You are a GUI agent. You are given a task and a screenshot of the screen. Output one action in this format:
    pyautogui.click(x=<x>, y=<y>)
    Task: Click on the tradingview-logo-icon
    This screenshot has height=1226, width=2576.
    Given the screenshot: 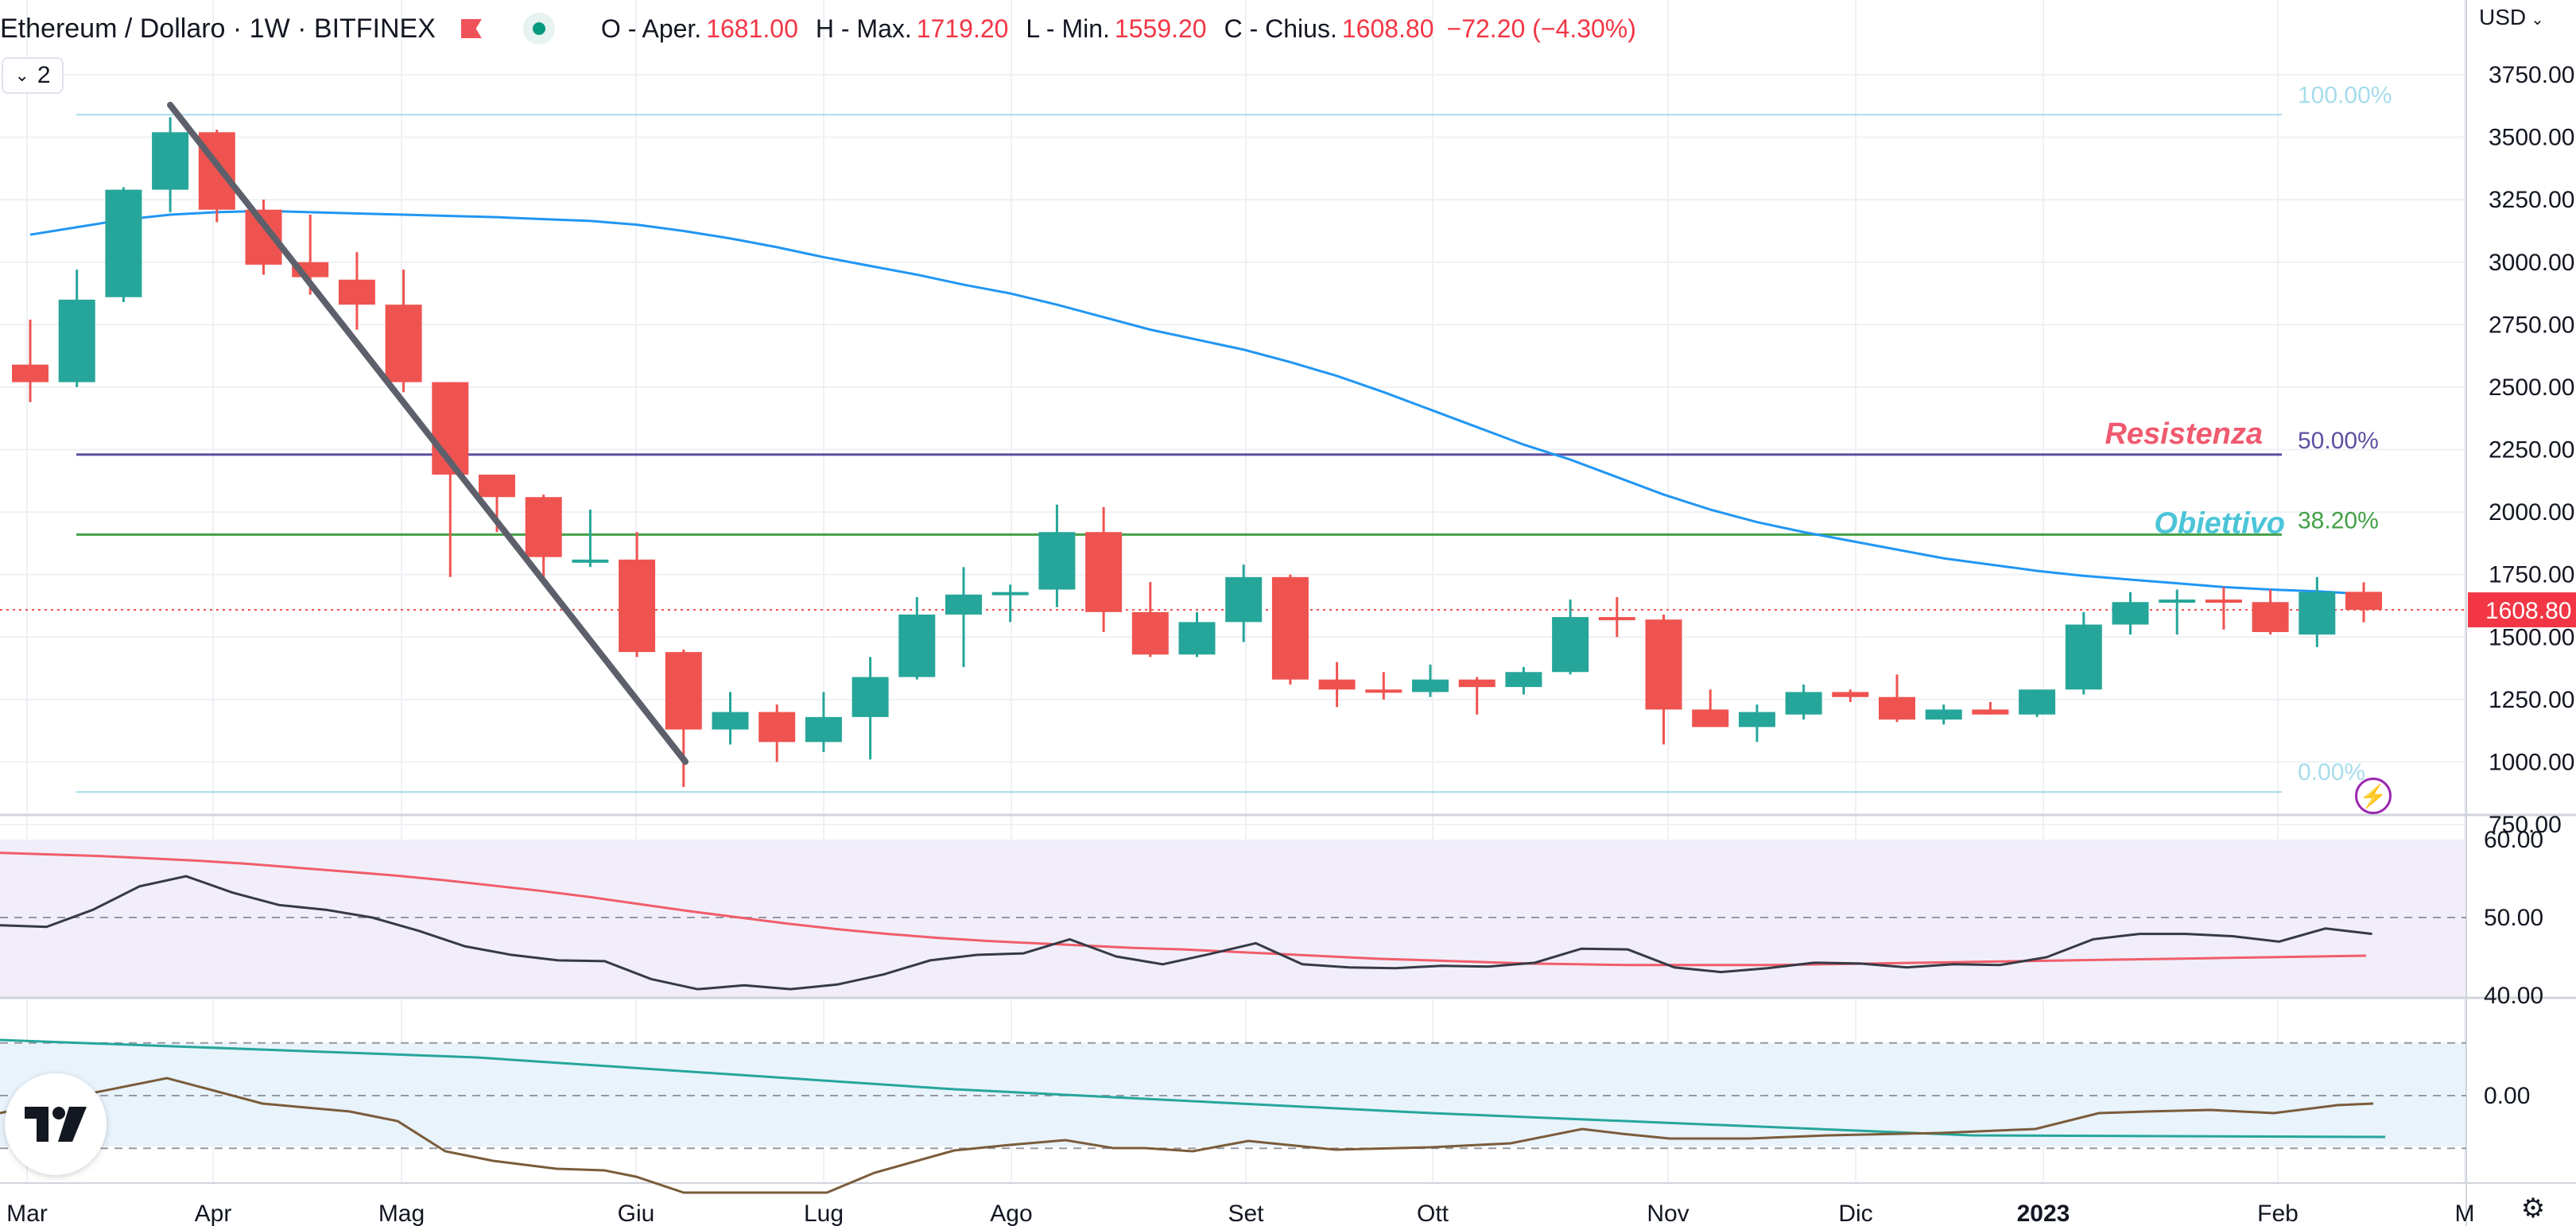 What is the action you would take?
    pyautogui.click(x=56, y=1124)
    